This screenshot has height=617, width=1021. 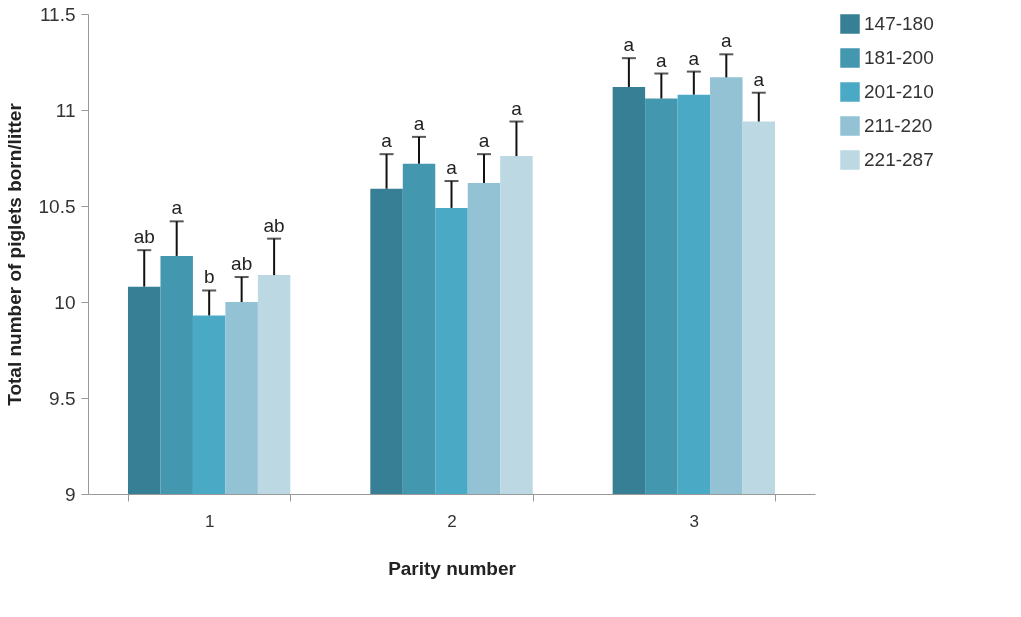 What do you see at coordinates (899, 23) in the screenshot?
I see `legend-label: 147-180` at bounding box center [899, 23].